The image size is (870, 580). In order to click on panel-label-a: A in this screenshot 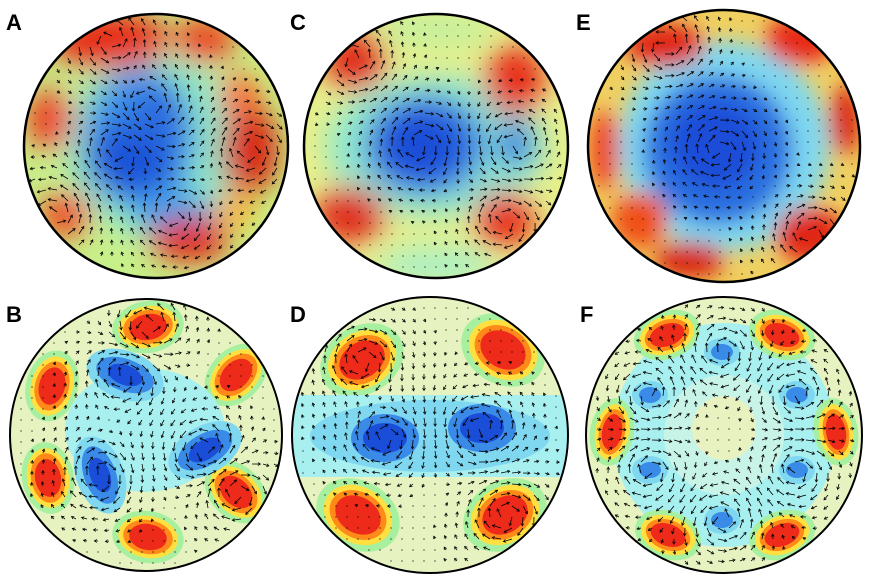, I will do `click(14, 22)`.